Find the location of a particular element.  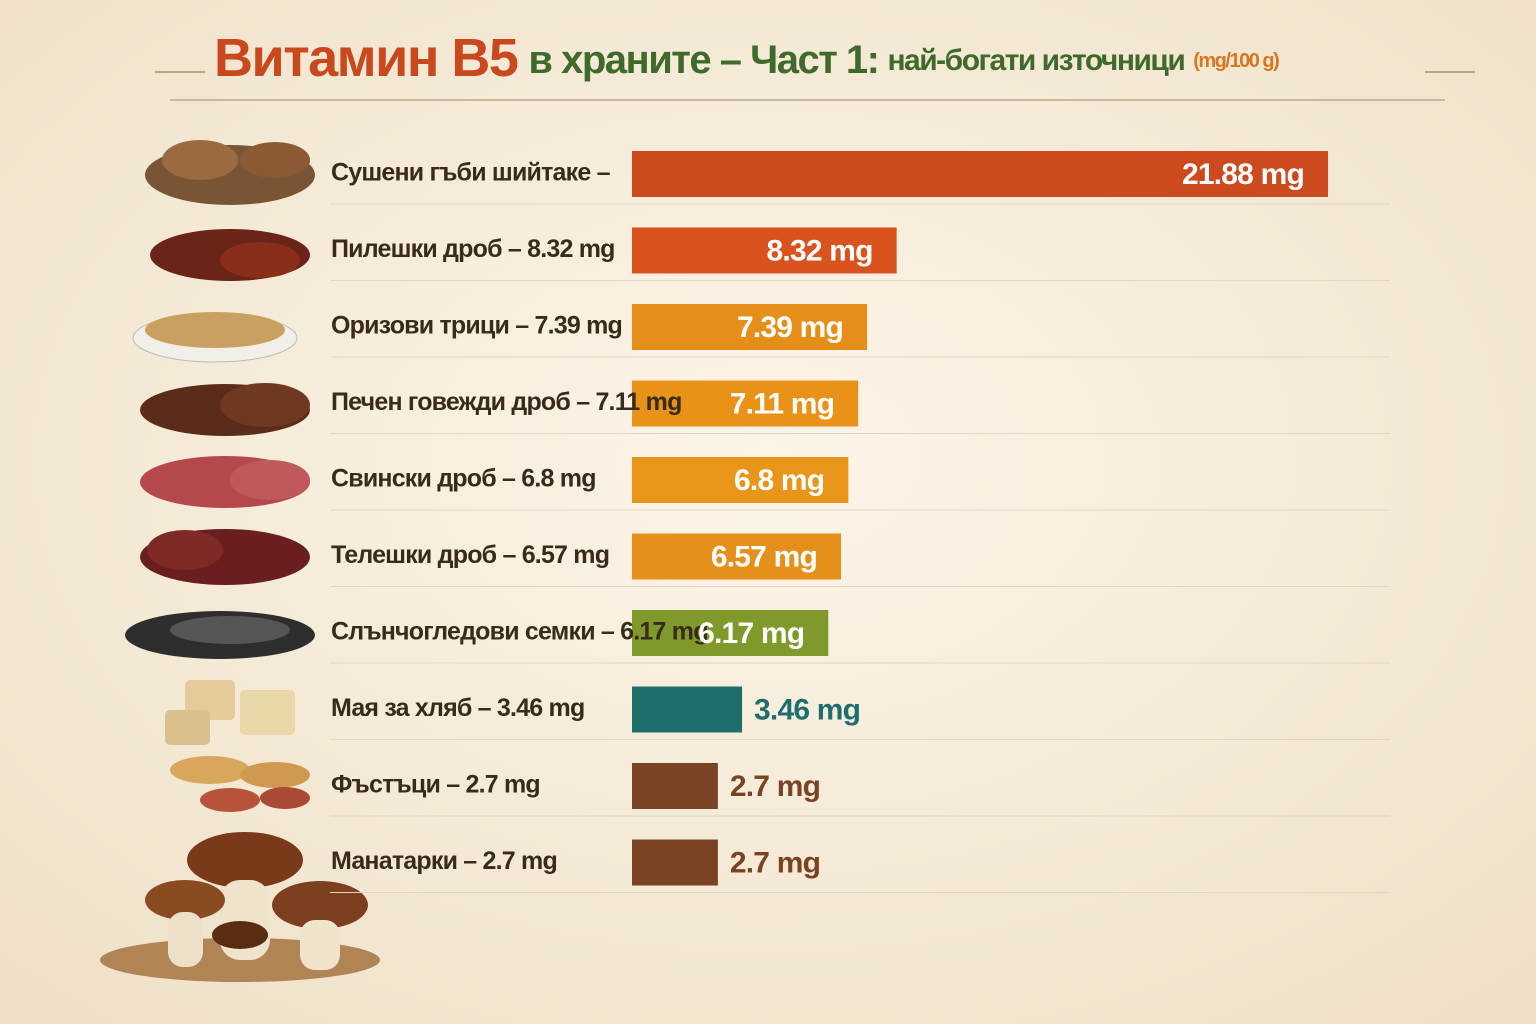

food-illustrations is located at coordinates (240, 561).